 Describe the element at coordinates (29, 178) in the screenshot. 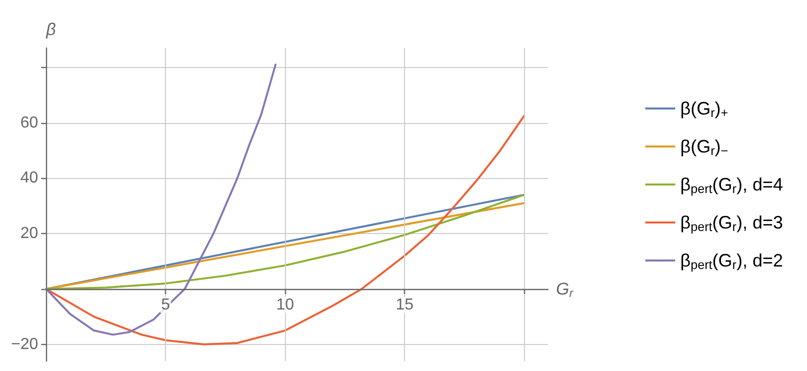

I see `y-tick-label: 40` at that location.